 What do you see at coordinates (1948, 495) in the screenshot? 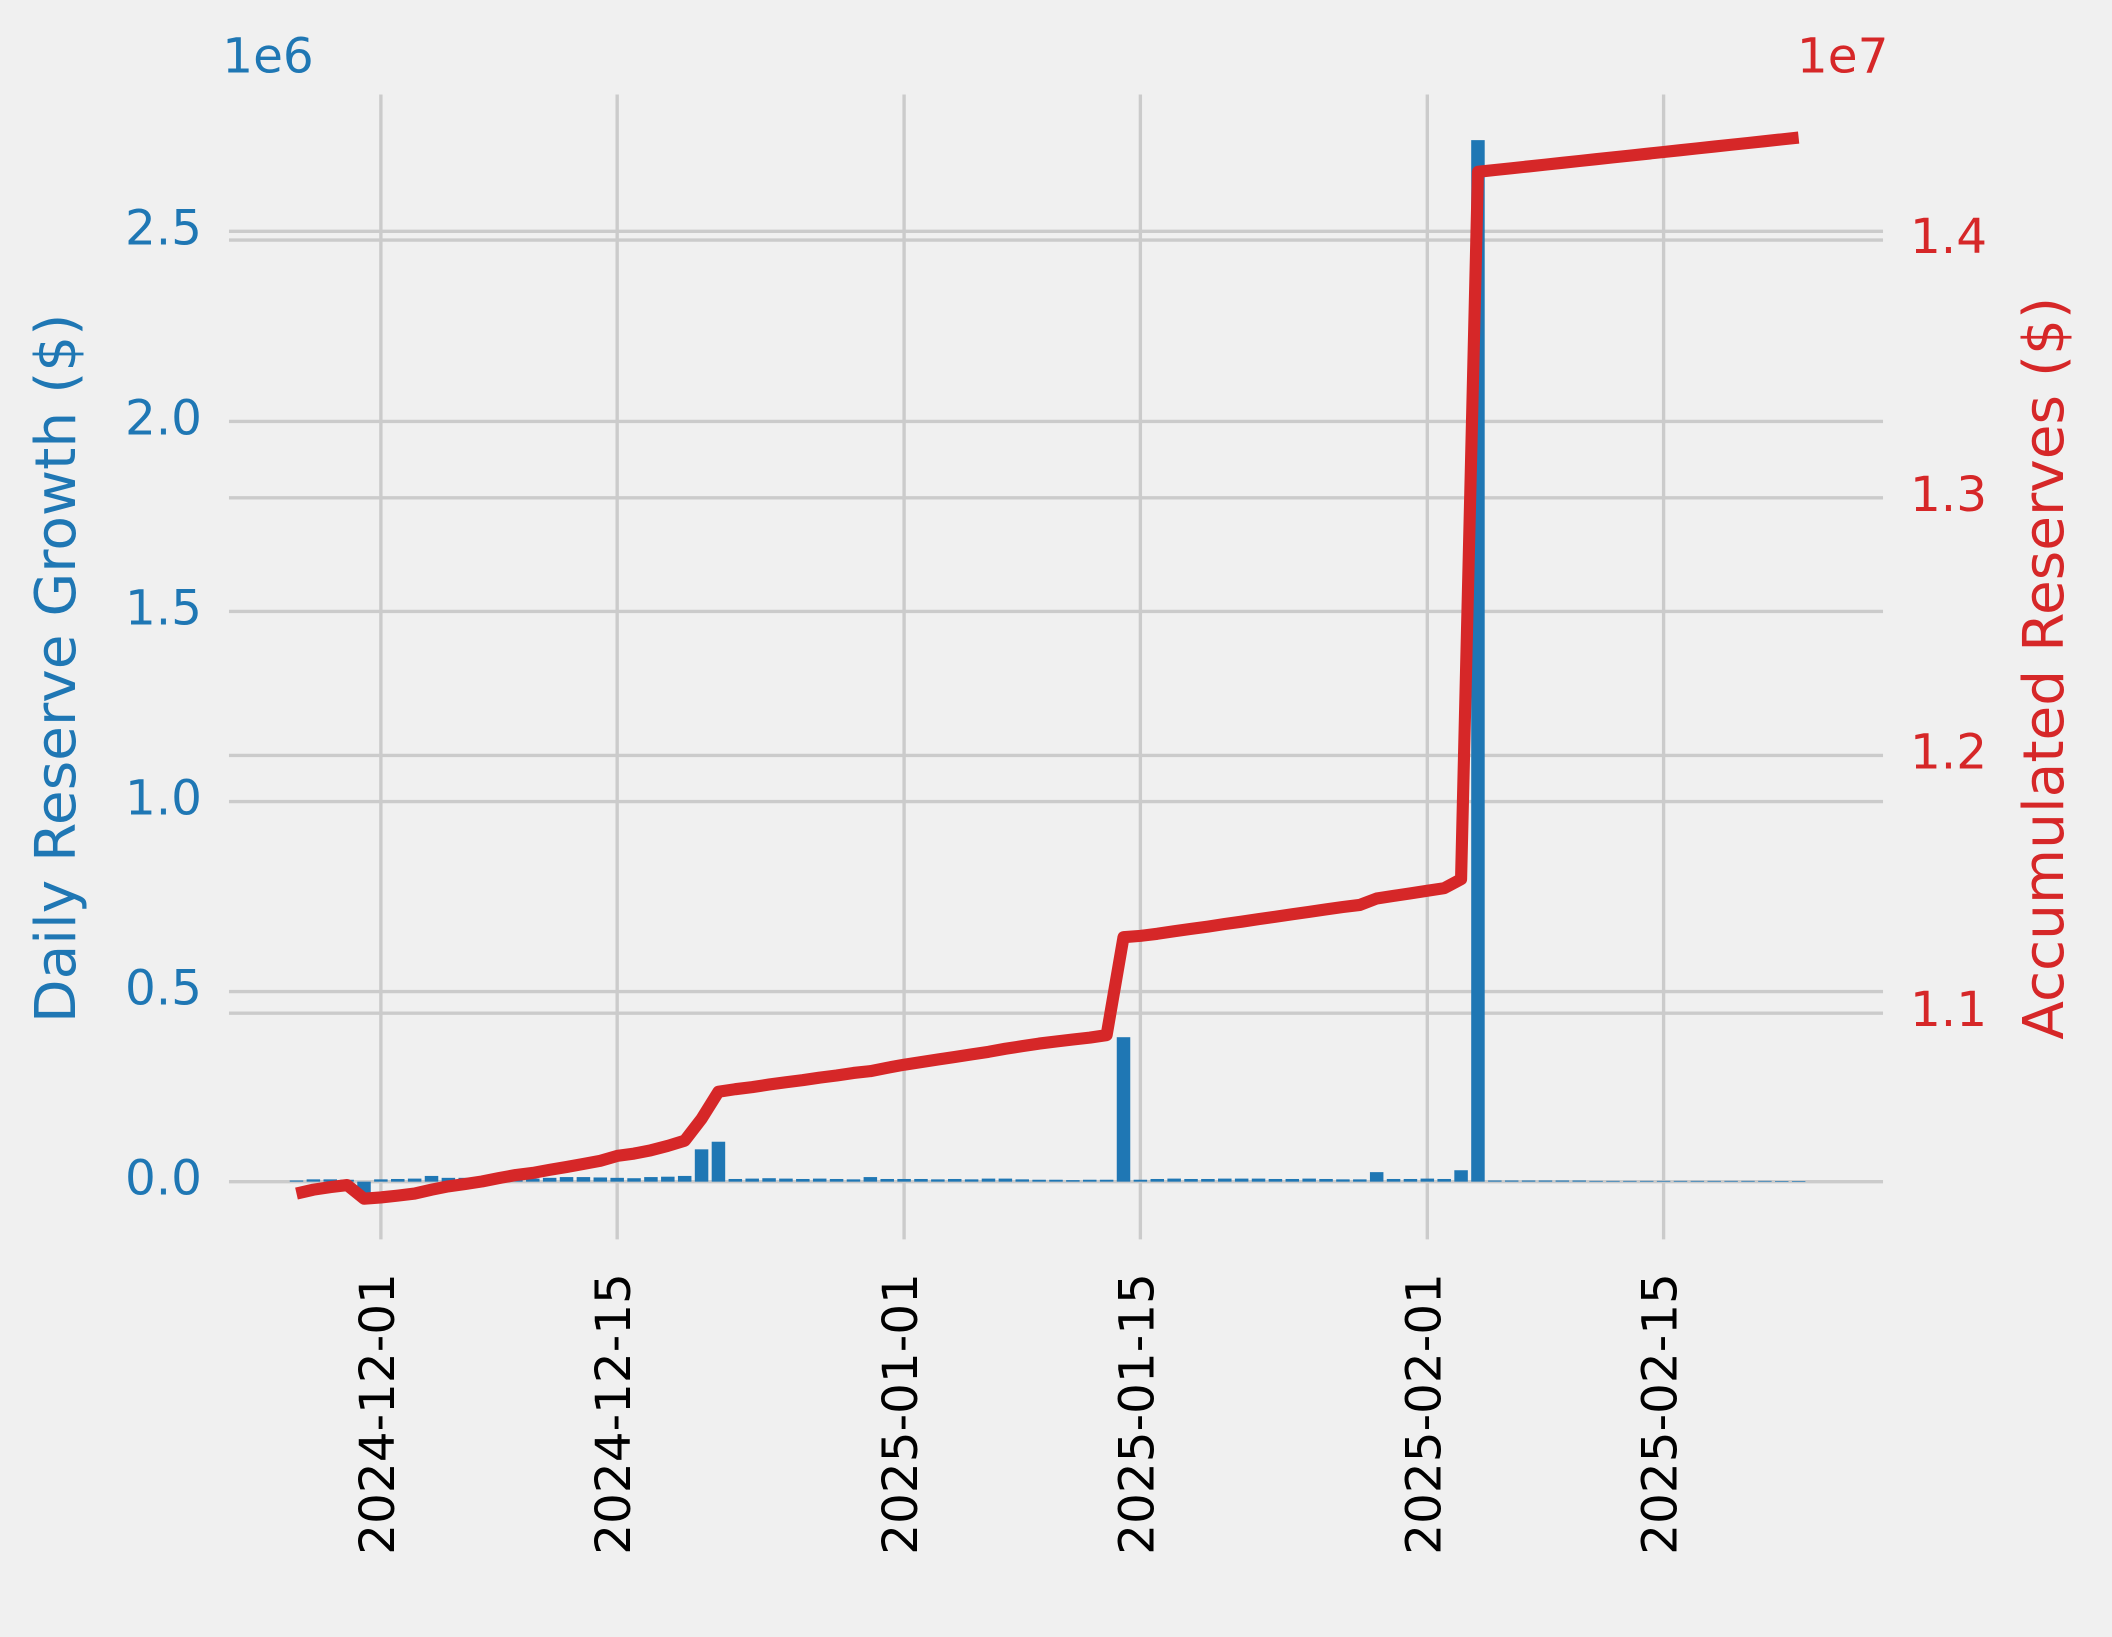
I see `y2-tick-label: 1.3` at bounding box center [1948, 495].